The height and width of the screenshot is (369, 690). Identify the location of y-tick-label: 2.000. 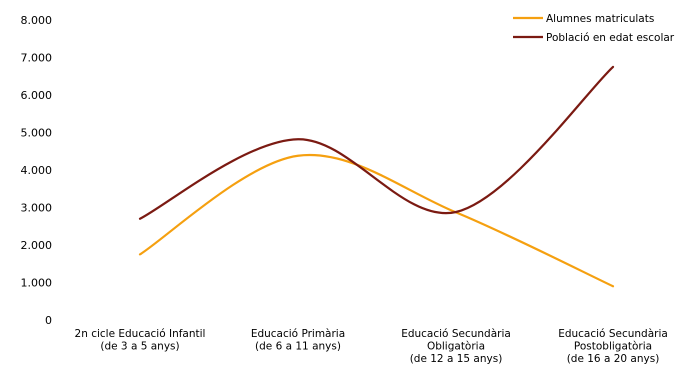
(37, 245).